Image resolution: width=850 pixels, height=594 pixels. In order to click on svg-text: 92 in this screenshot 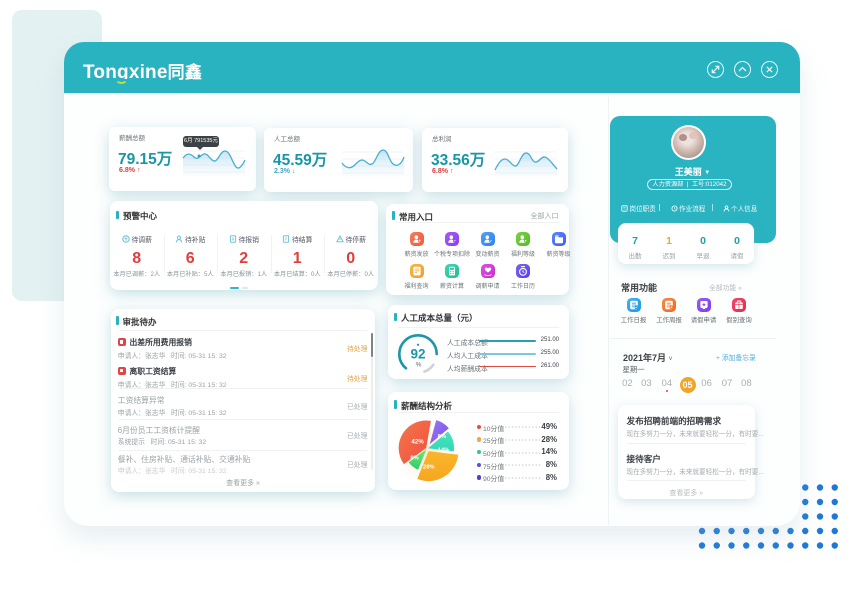, I will do `click(417, 354)`.